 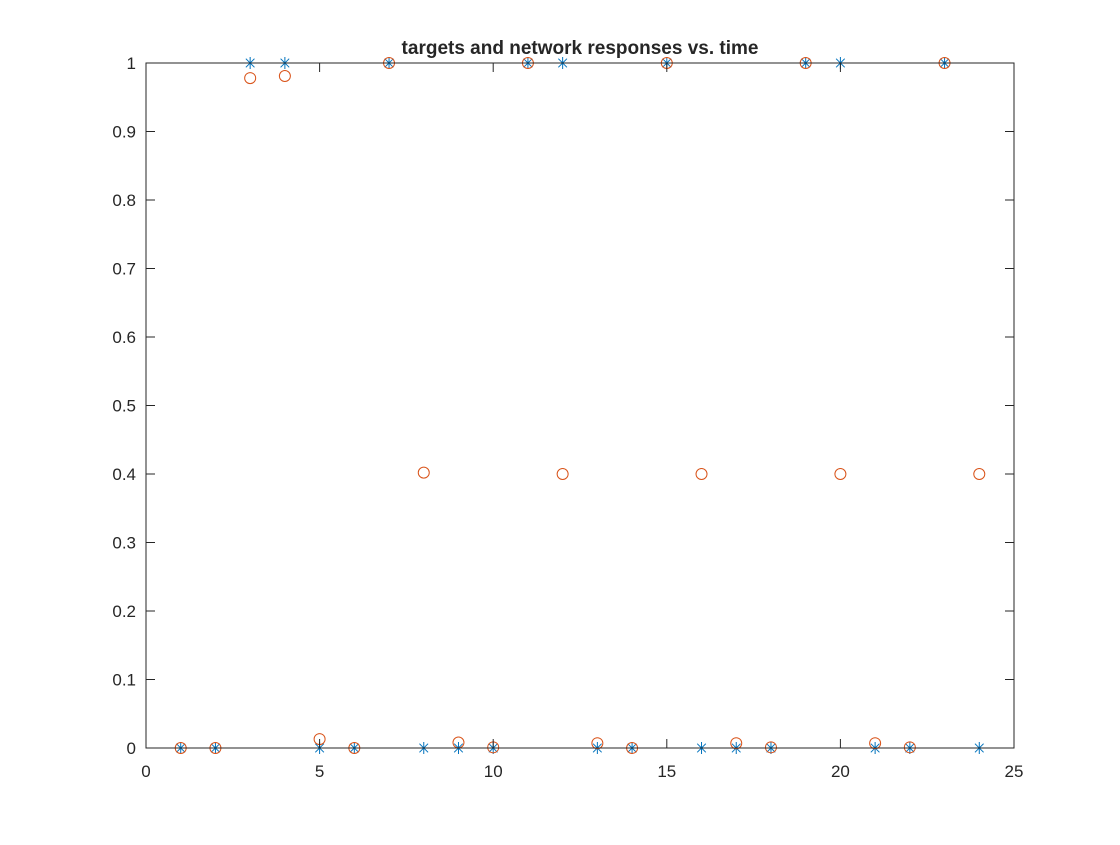 I want to click on x-tick-label: 10, so click(x=493, y=771).